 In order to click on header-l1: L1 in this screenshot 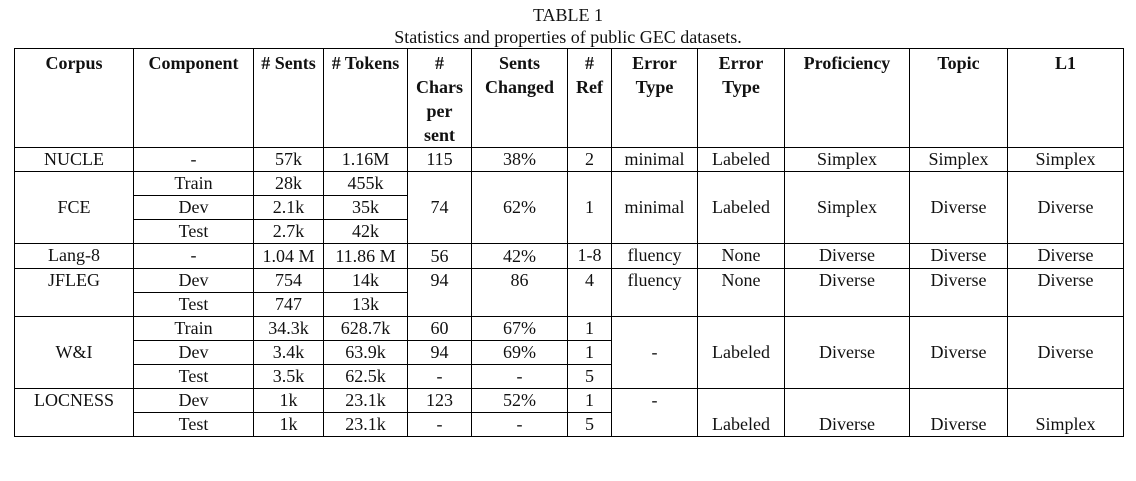, I will do `click(1065, 98)`.